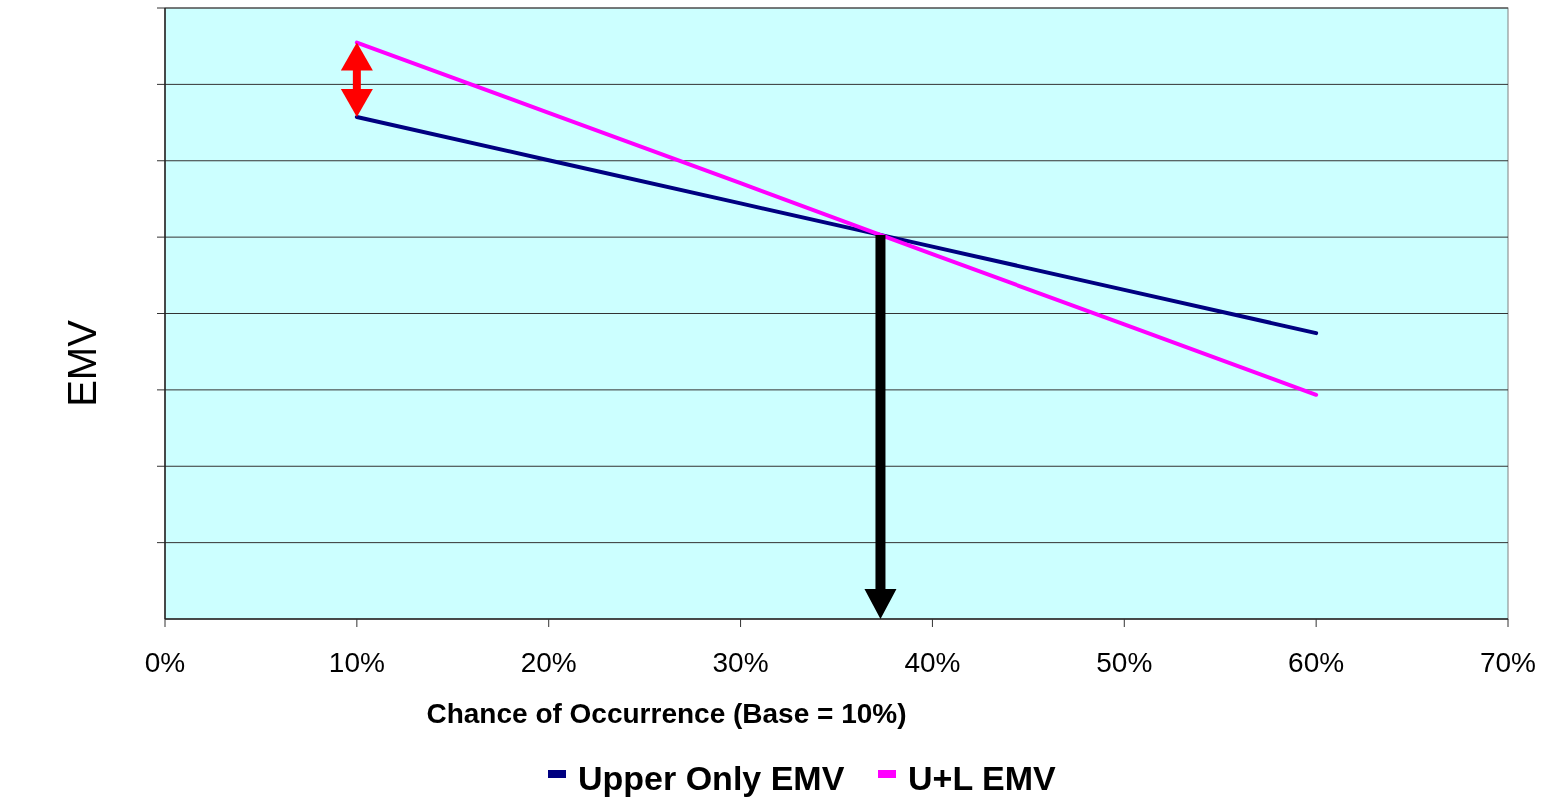 The image size is (1552, 798). Describe the element at coordinates (666, 713) in the screenshot. I see `x-axis-title: Chance of Occurrence (Base = 10%)` at that location.